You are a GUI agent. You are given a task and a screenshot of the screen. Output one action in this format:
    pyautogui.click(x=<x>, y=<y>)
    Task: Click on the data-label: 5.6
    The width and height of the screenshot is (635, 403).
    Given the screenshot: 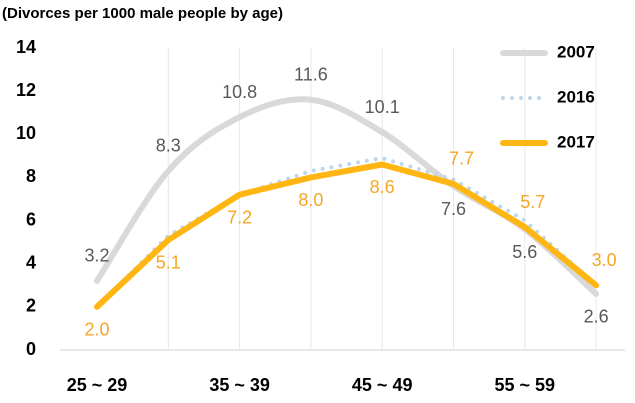 What is the action you would take?
    pyautogui.click(x=524, y=252)
    